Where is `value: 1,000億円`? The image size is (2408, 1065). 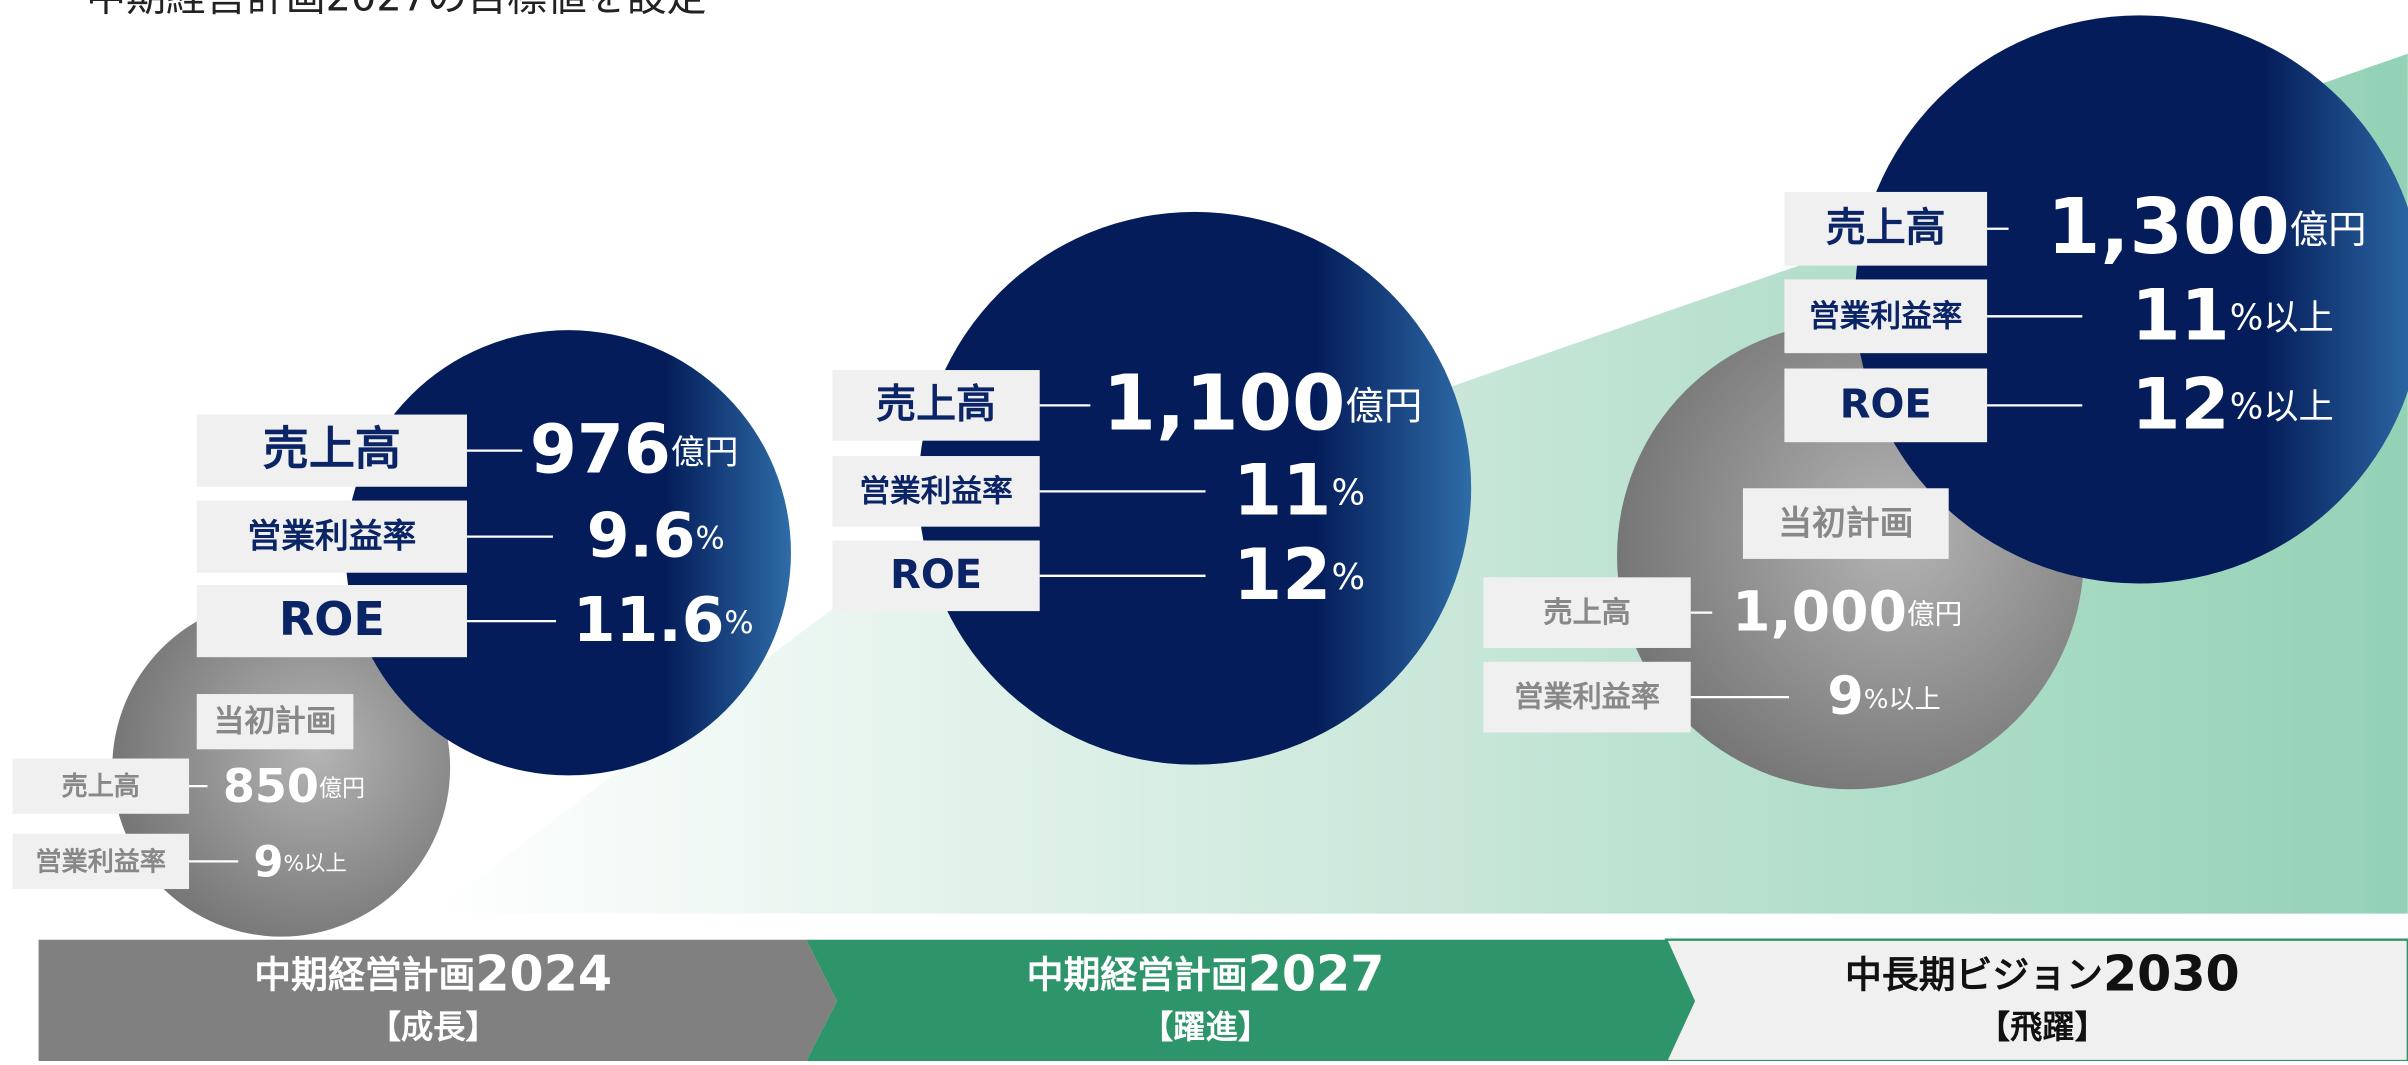 value: 1,000億円 is located at coordinates (1847, 613).